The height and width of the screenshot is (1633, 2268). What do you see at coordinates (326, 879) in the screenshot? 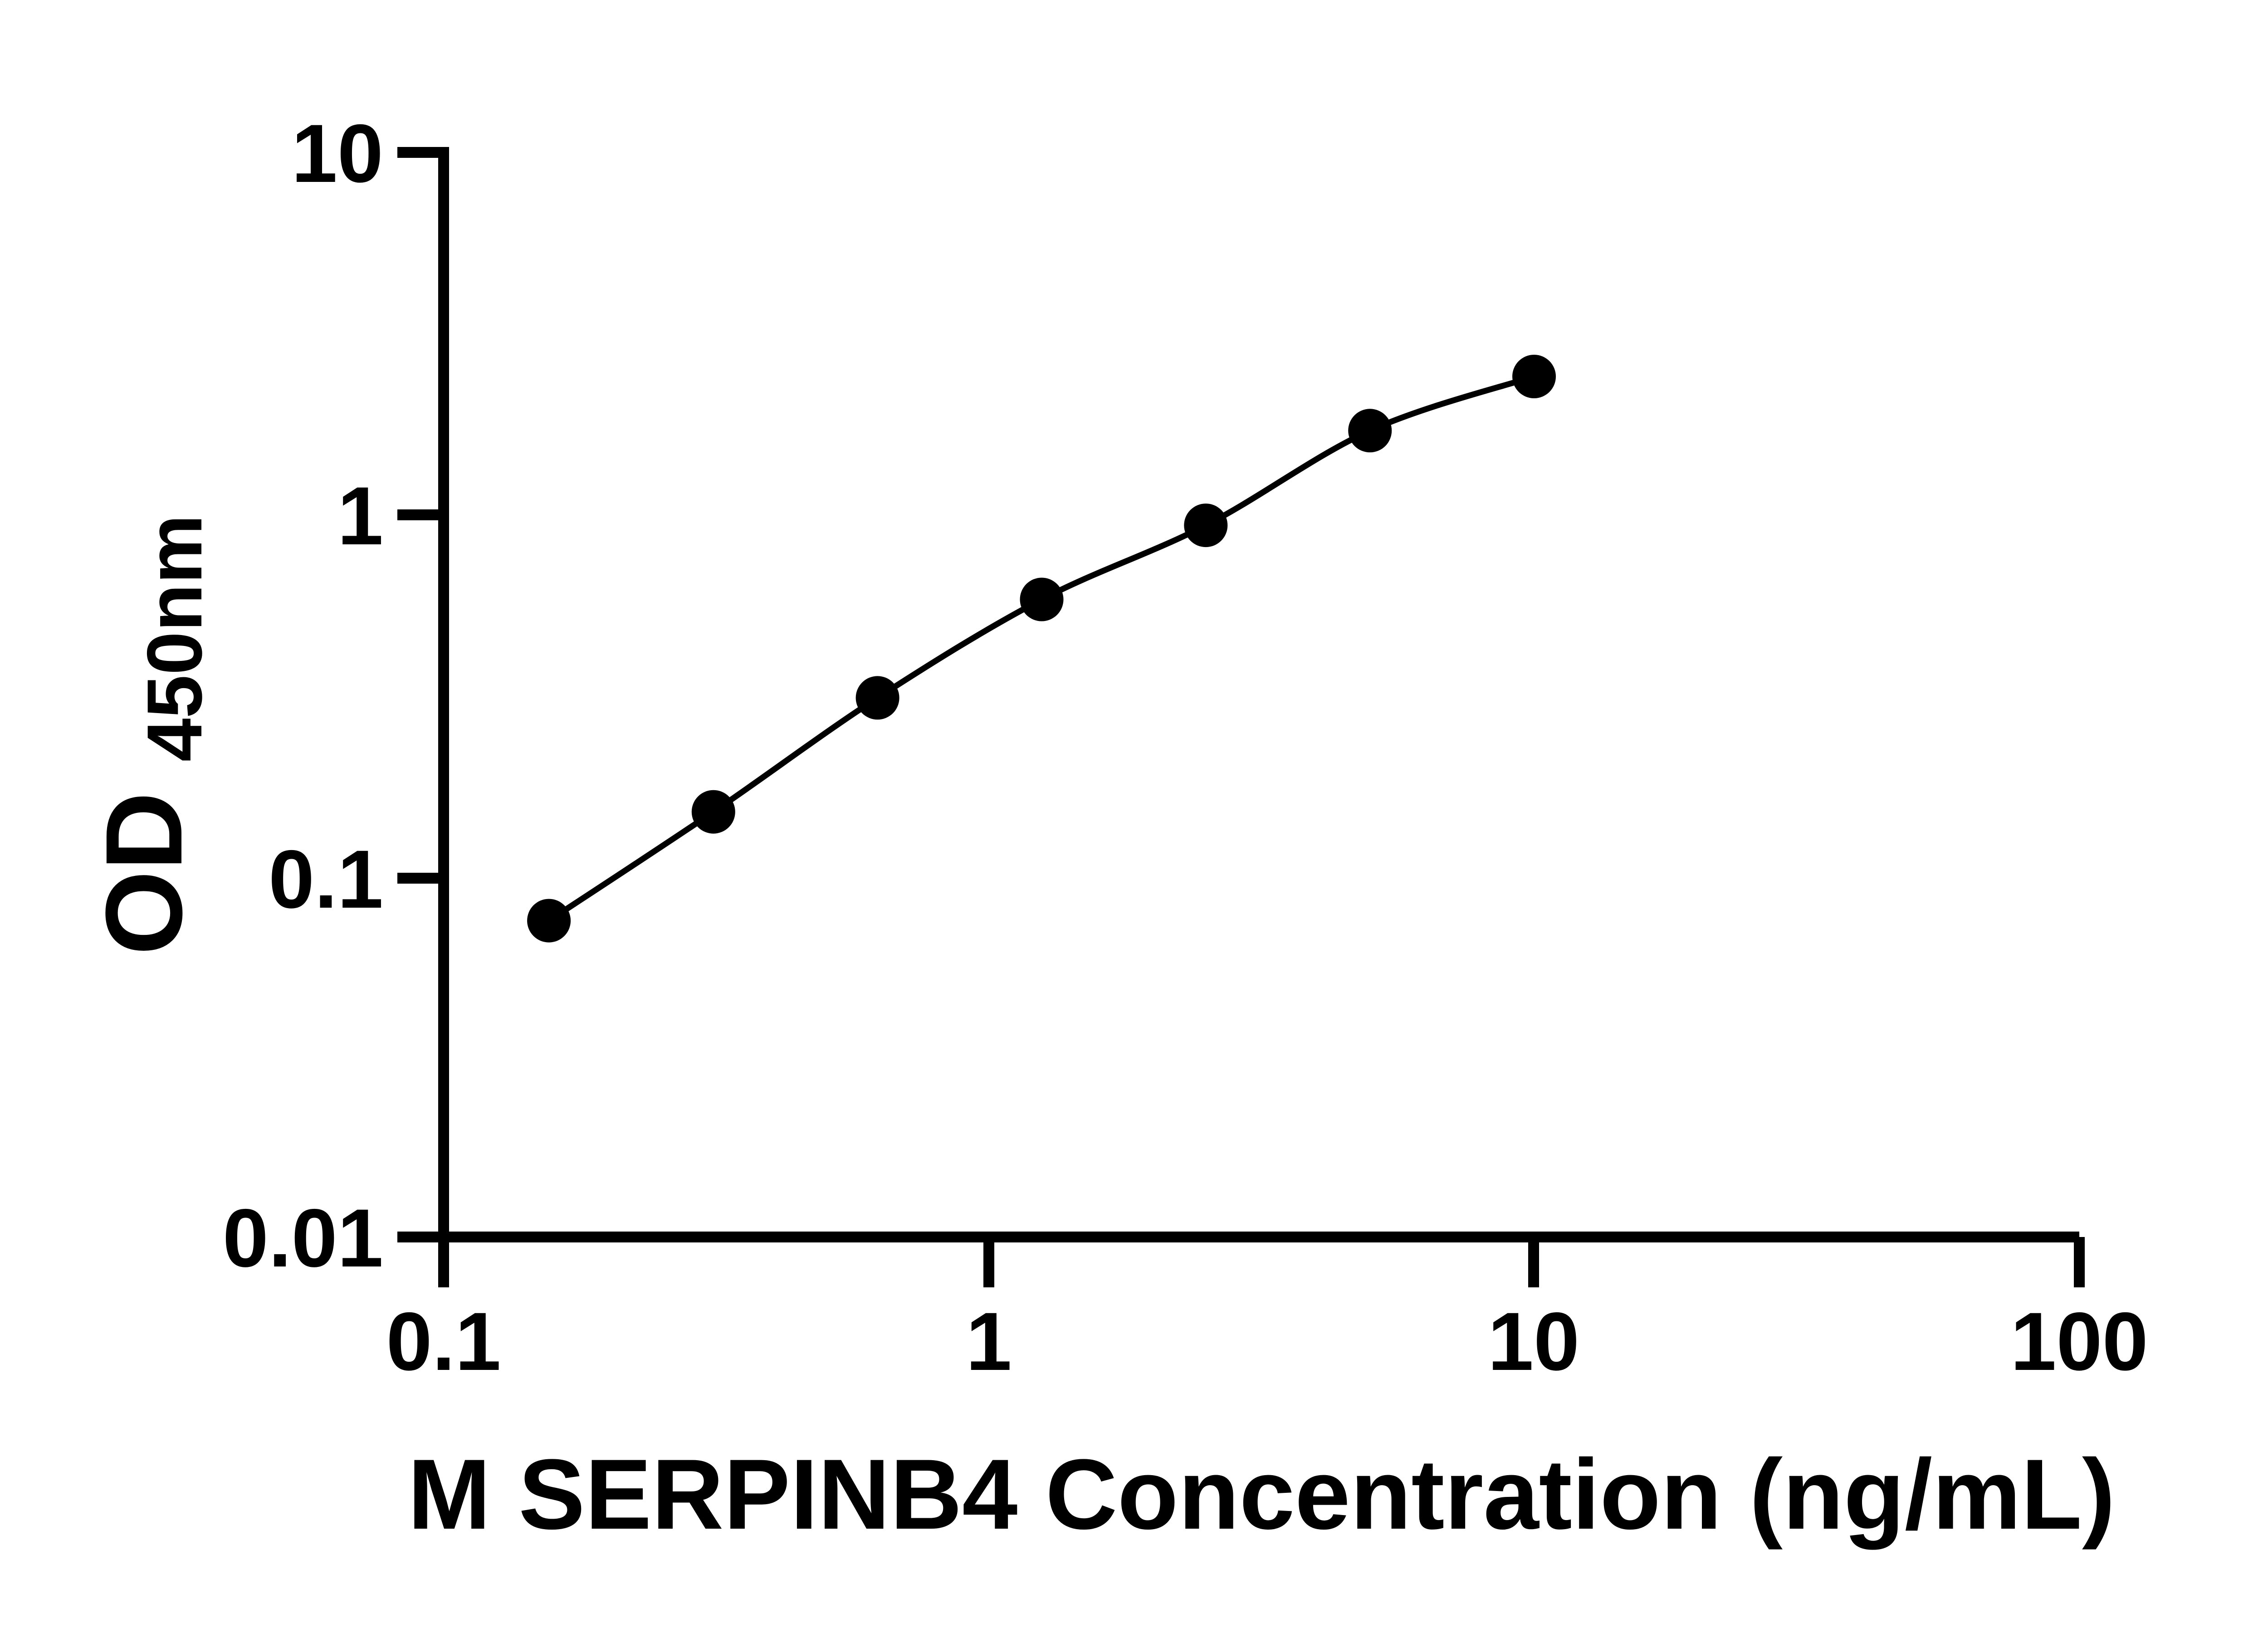
I see `y-tick-label-0p1: 0.1` at bounding box center [326, 879].